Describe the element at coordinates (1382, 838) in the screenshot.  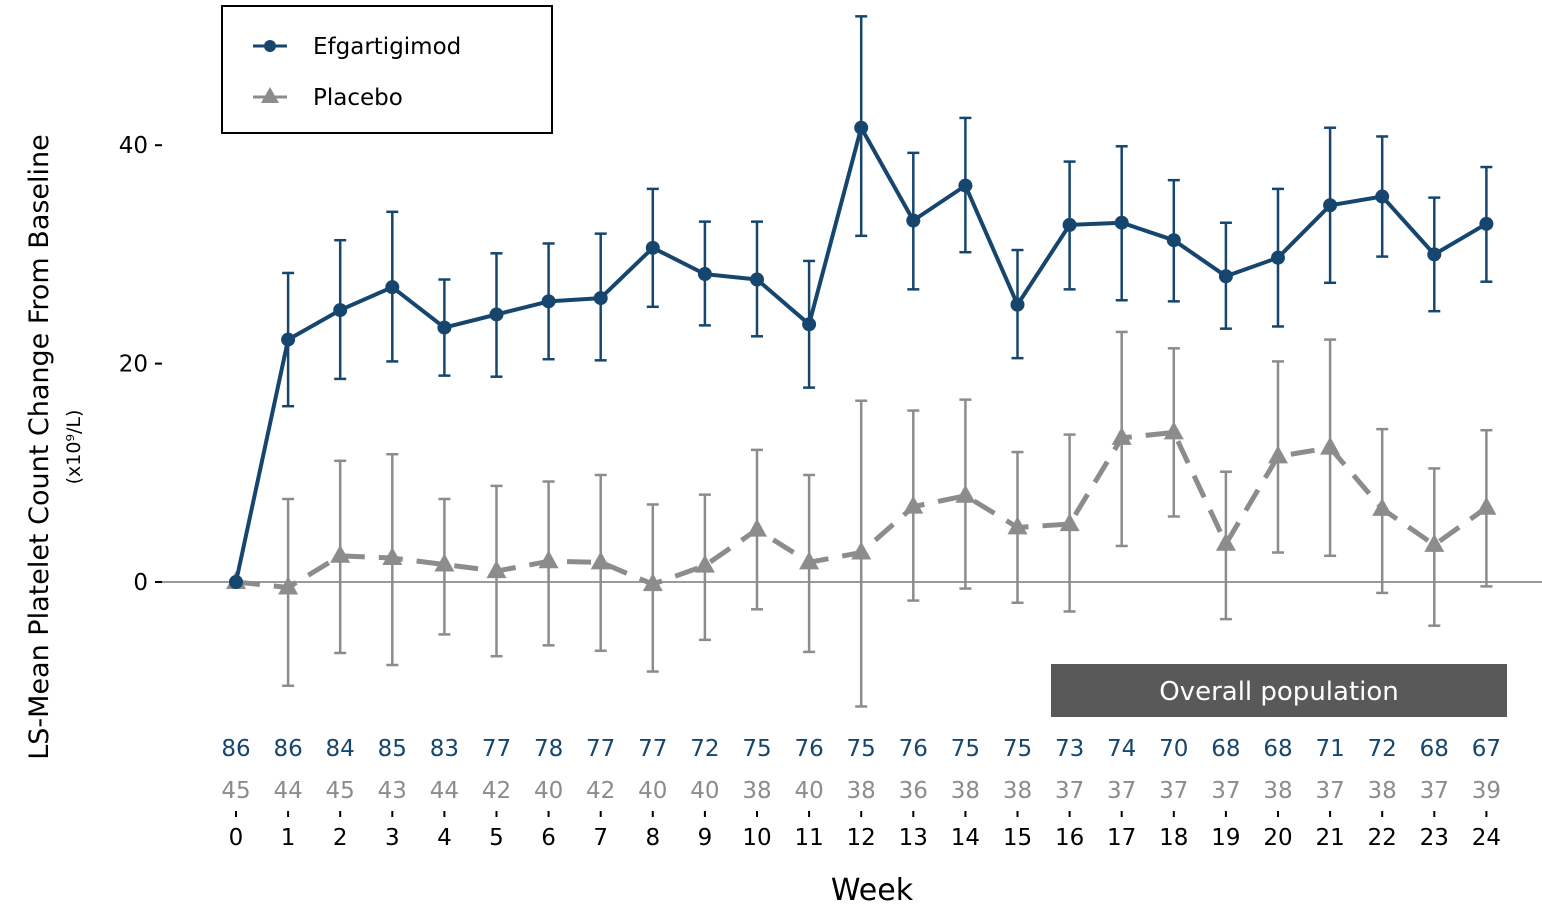
I see `x-tick-label: 22` at that location.